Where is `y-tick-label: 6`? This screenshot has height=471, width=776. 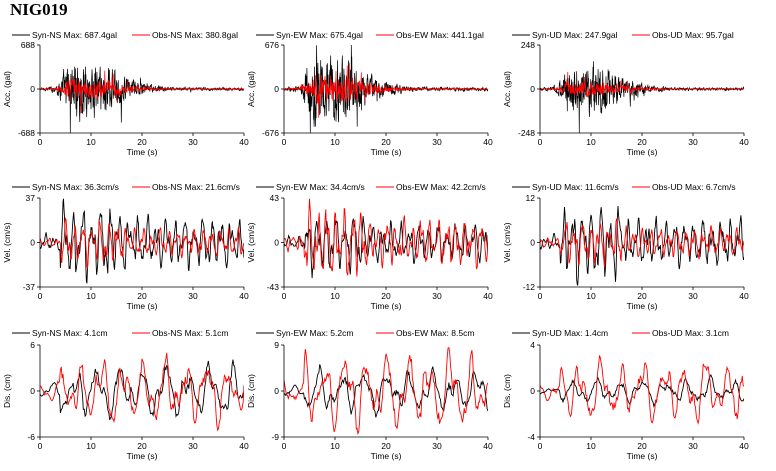
y-tick-label: 6 is located at coordinates (32, 345).